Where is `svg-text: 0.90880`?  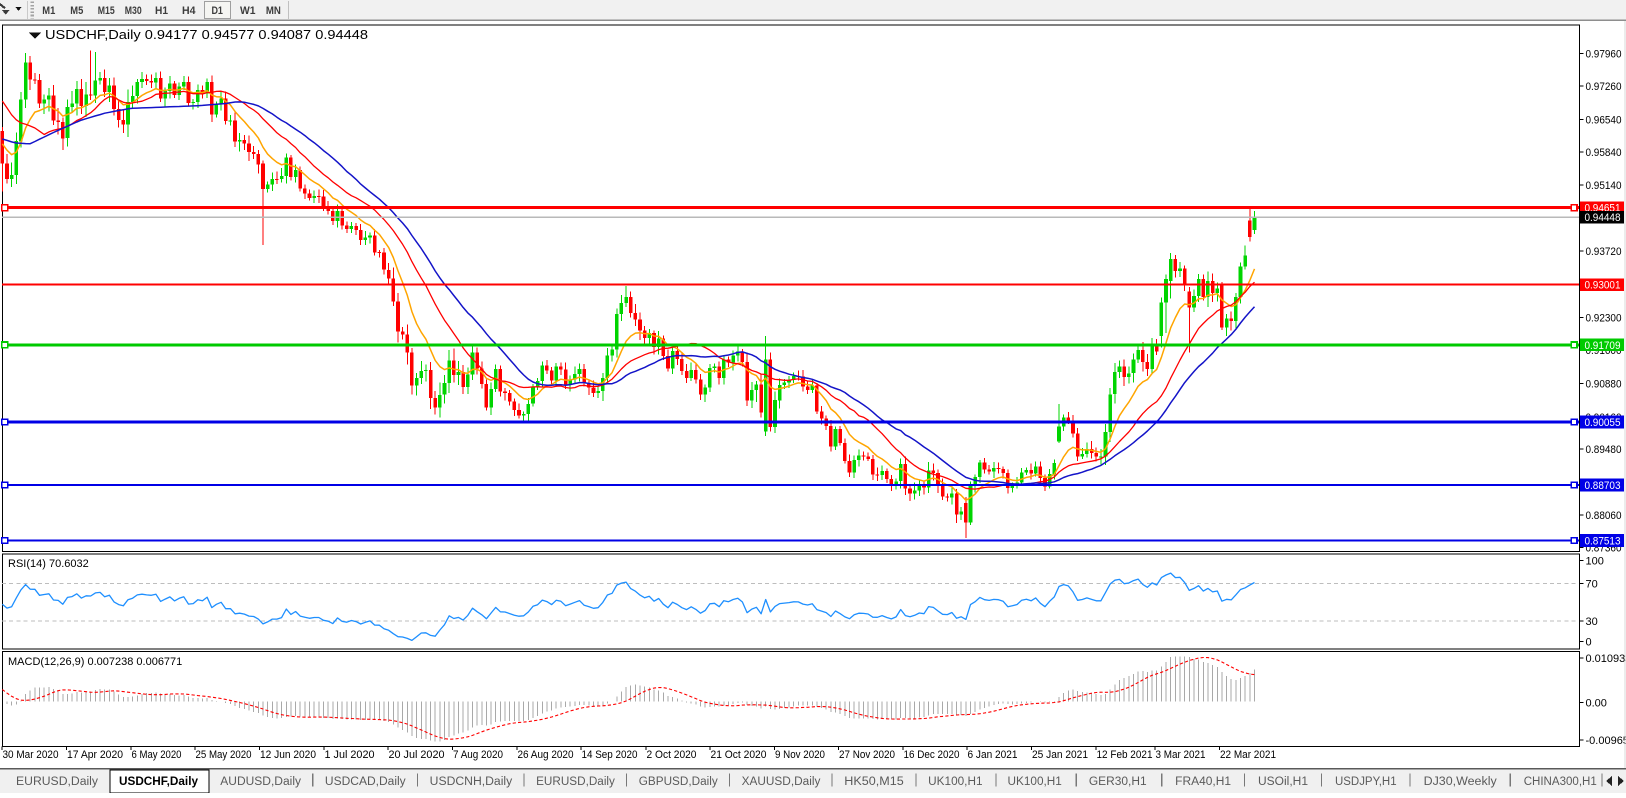
svg-text: 0.90880 is located at coordinates (1604, 385).